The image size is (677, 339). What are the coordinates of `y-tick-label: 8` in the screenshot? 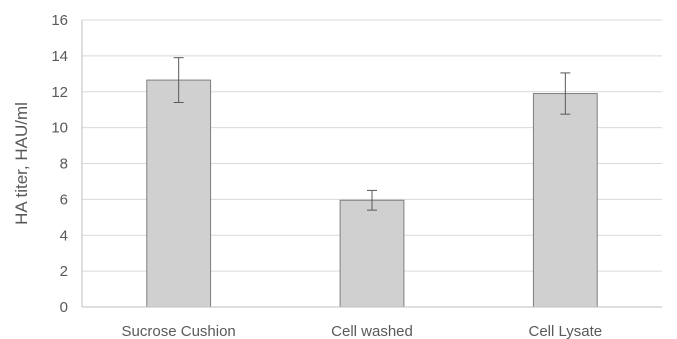 It's located at (64, 164).